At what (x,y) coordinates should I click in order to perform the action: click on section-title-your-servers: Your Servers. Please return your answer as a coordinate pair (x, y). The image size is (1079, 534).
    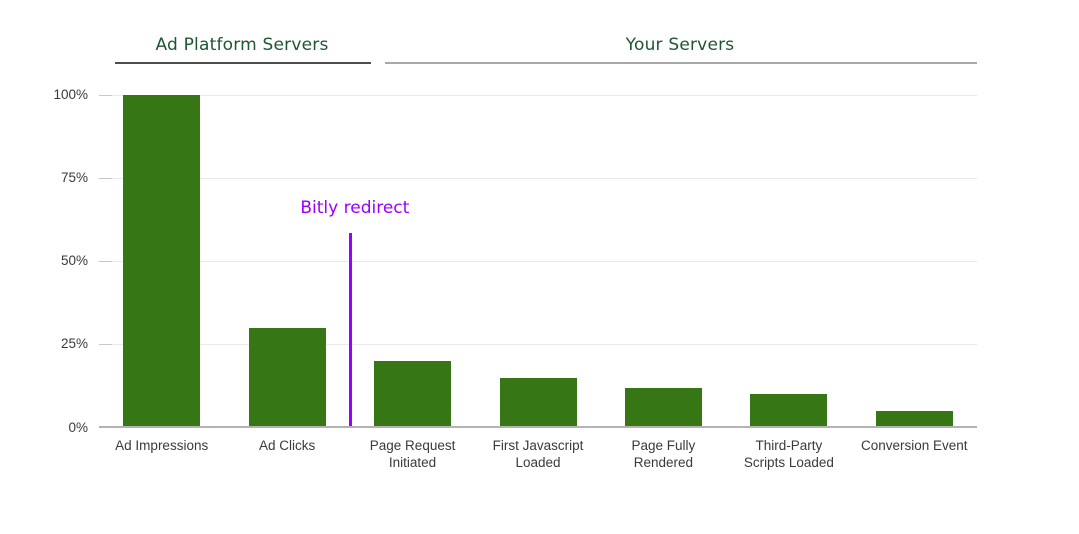
    Looking at the image, I should click on (680, 45).